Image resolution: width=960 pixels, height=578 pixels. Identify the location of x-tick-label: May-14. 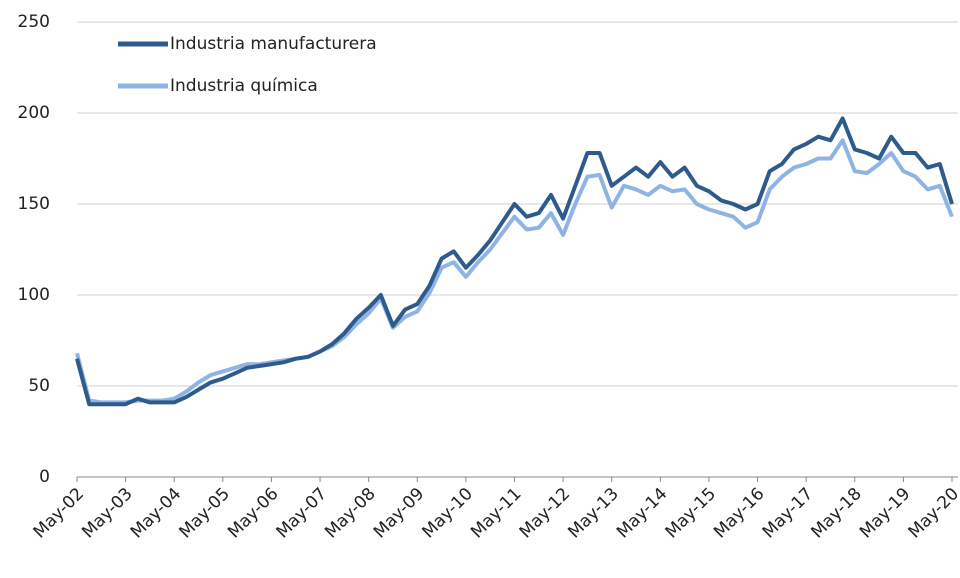
(642, 513).